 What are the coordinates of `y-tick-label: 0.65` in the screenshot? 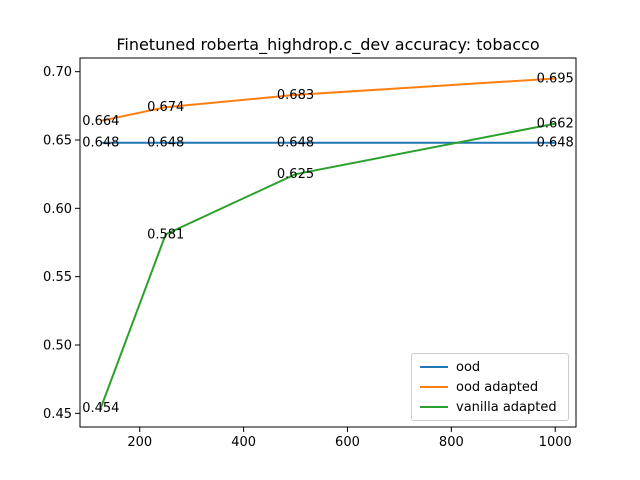 It's located at (57, 141).